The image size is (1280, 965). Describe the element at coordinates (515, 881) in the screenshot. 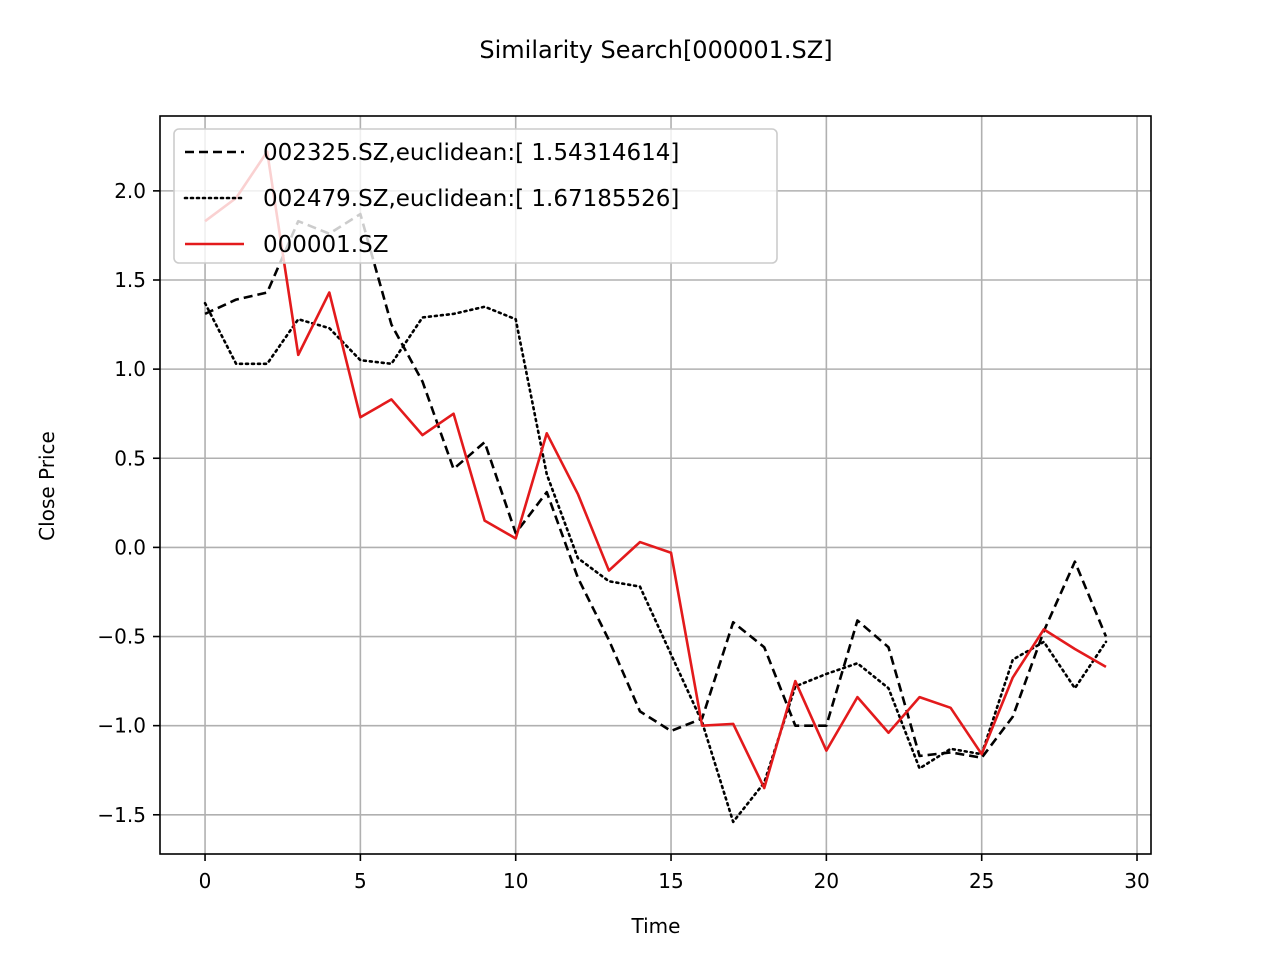

I see `x-tick-label: 10` at that location.